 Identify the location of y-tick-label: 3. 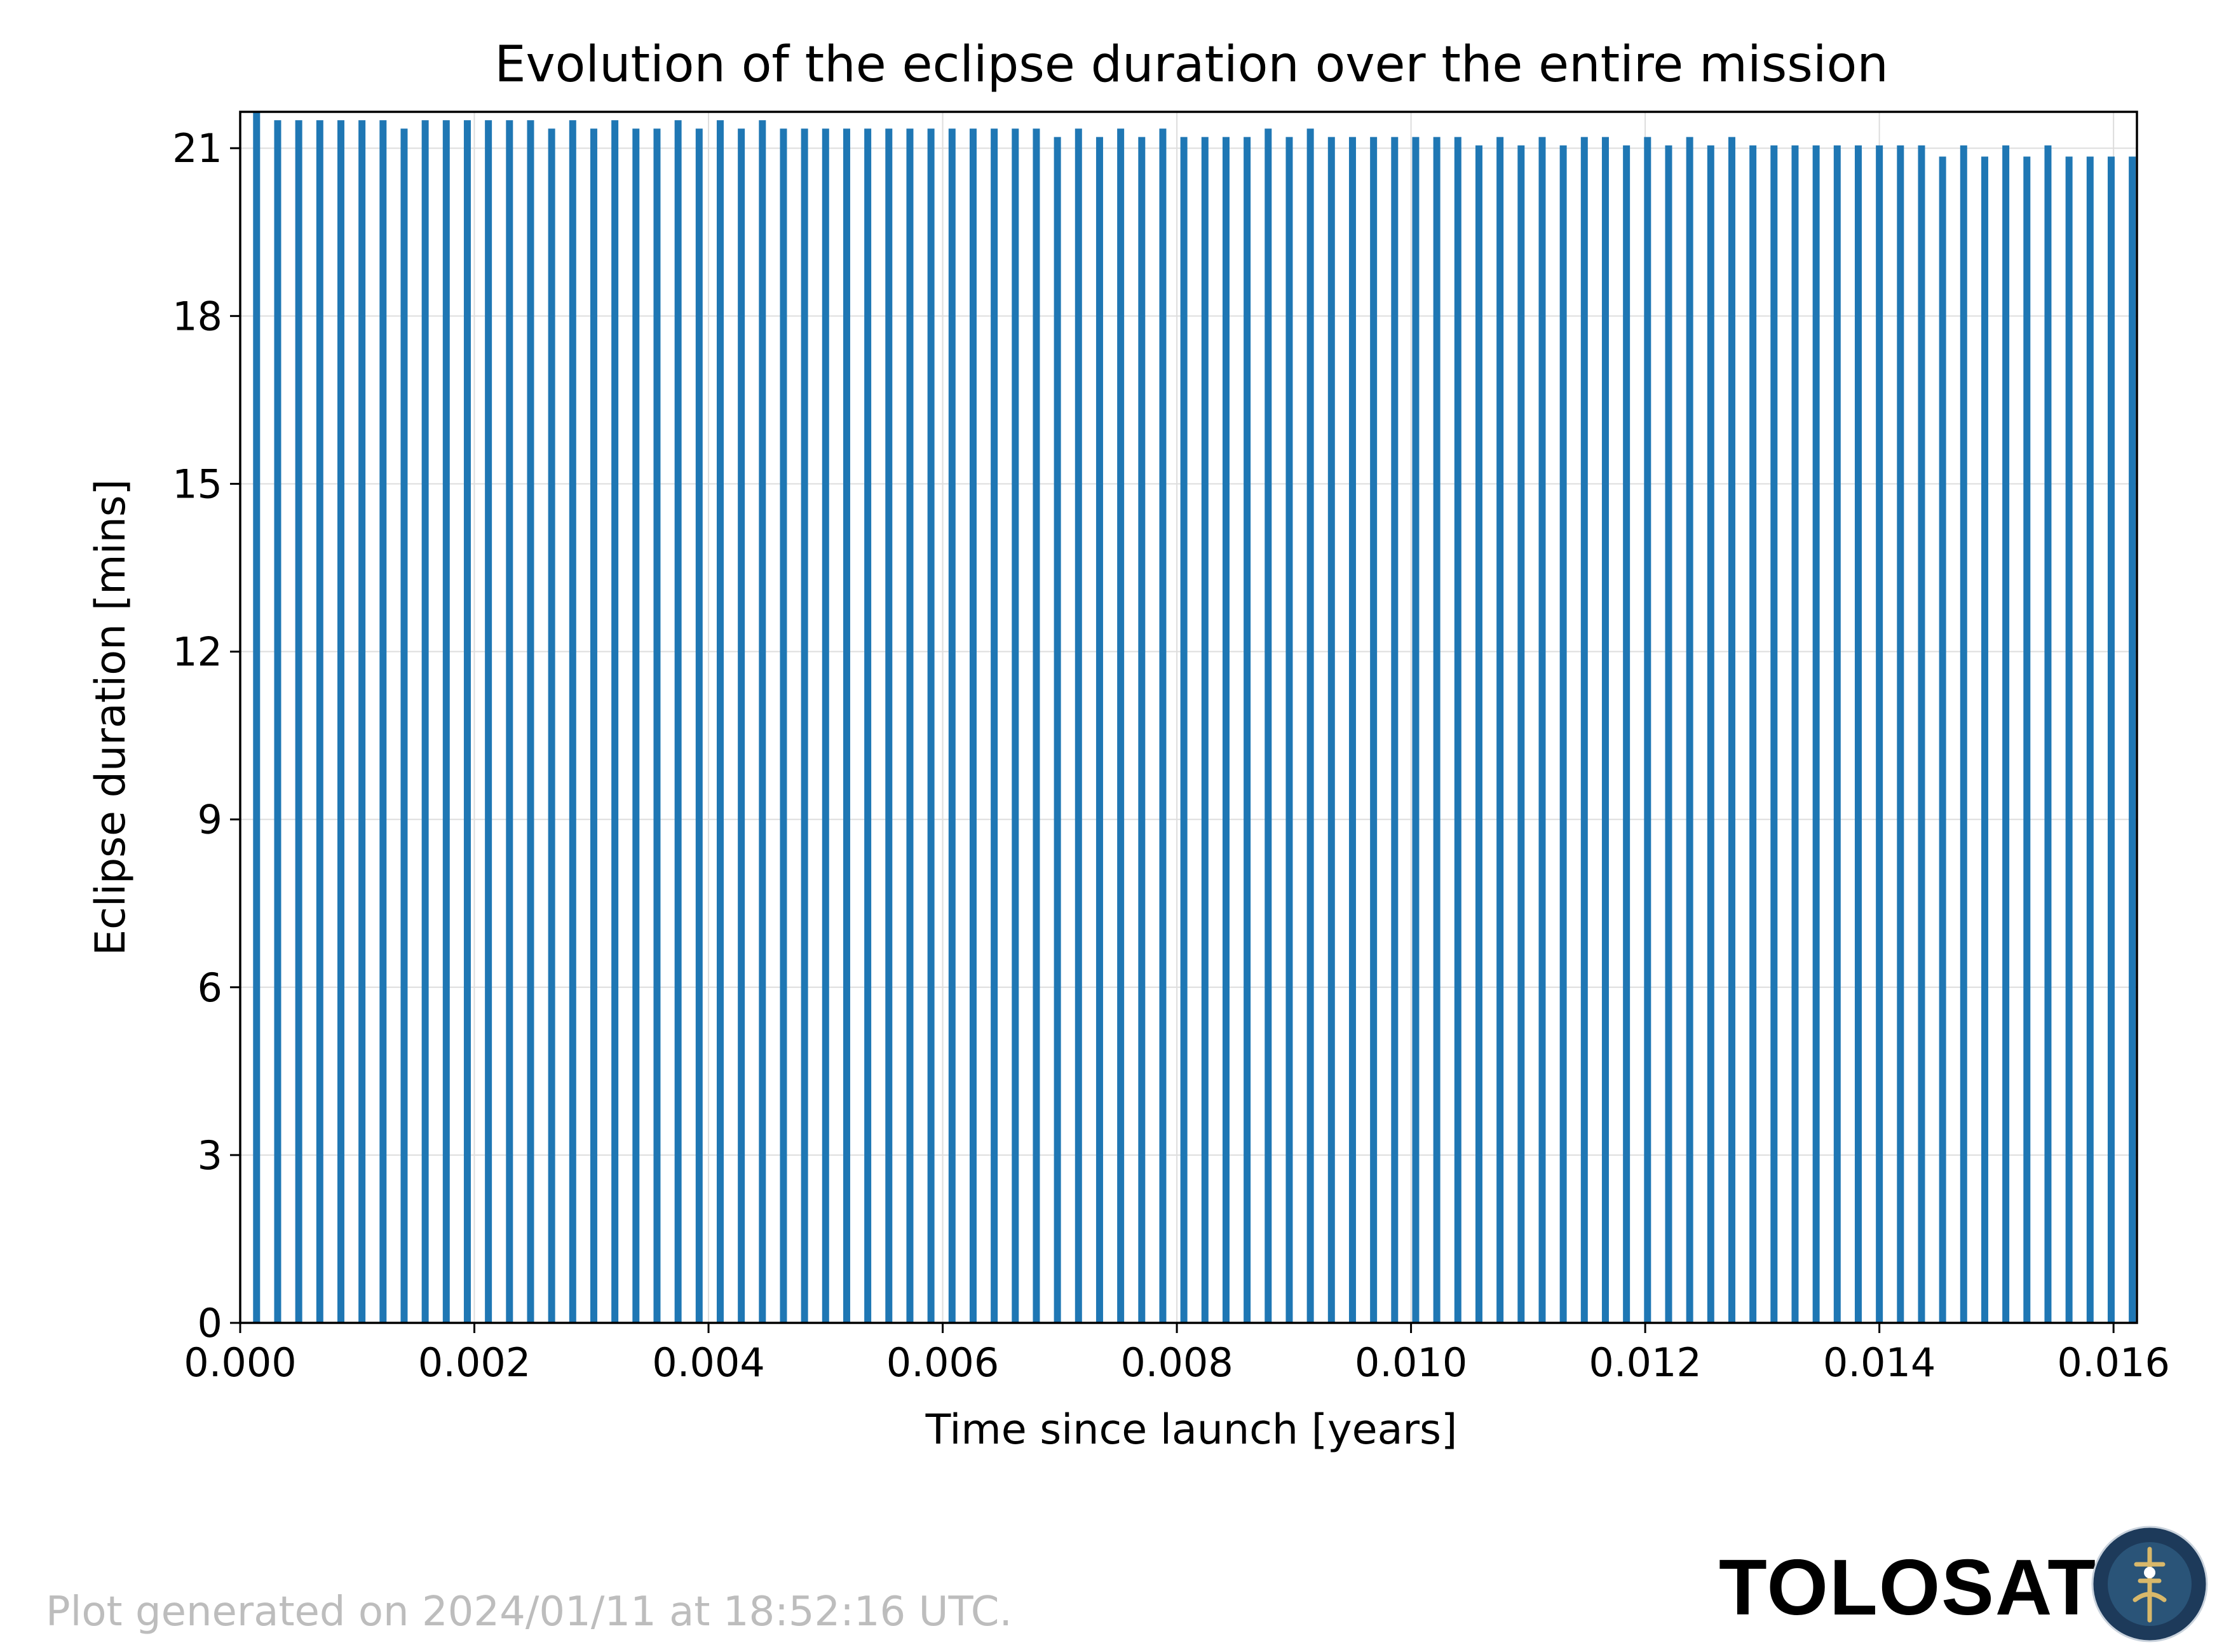
(210, 1155).